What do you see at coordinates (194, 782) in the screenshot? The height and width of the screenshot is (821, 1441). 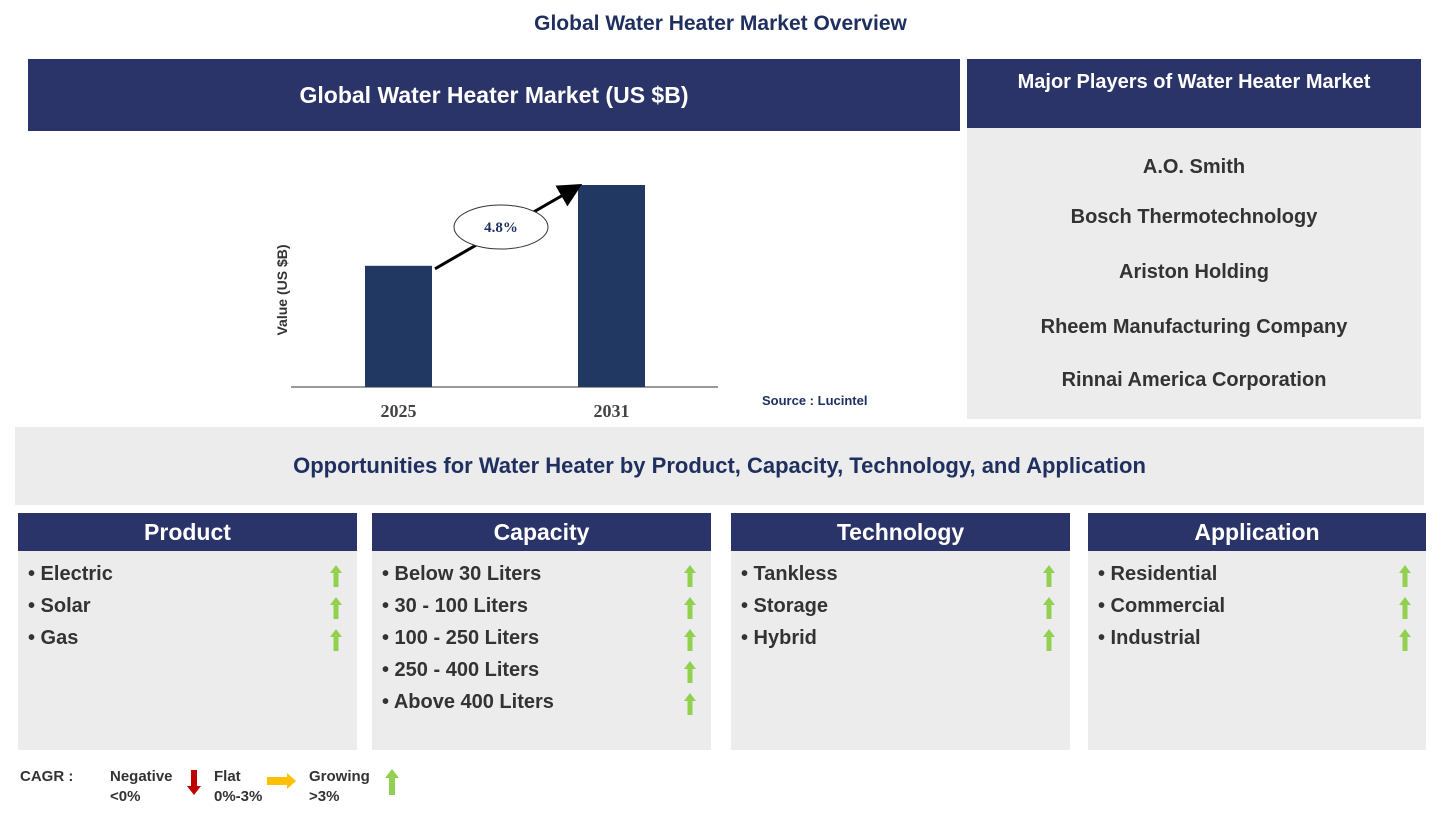 I see `down-arrow-icon` at bounding box center [194, 782].